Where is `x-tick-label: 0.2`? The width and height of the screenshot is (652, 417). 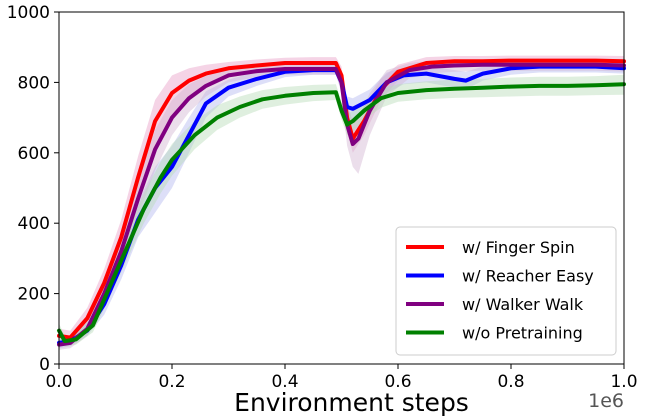
x-tick-label: 0.2 is located at coordinates (171, 382).